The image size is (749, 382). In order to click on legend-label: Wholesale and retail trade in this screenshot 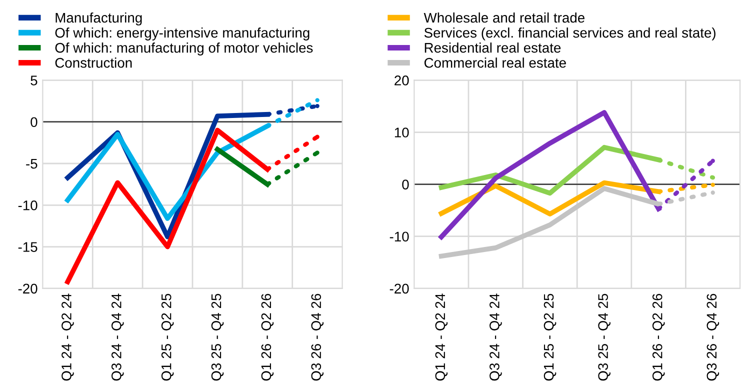, I will do `click(504, 17)`.